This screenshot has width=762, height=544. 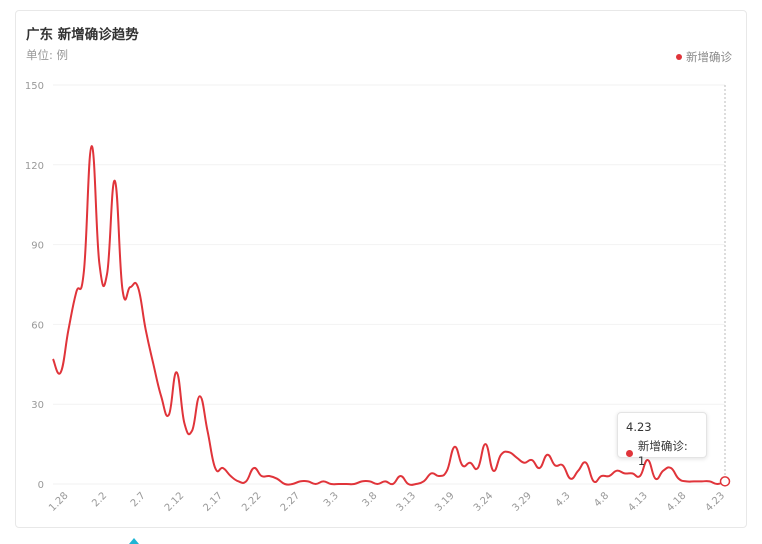 What do you see at coordinates (639, 427) in the screenshot?
I see `tooltip-date: 4.23` at bounding box center [639, 427].